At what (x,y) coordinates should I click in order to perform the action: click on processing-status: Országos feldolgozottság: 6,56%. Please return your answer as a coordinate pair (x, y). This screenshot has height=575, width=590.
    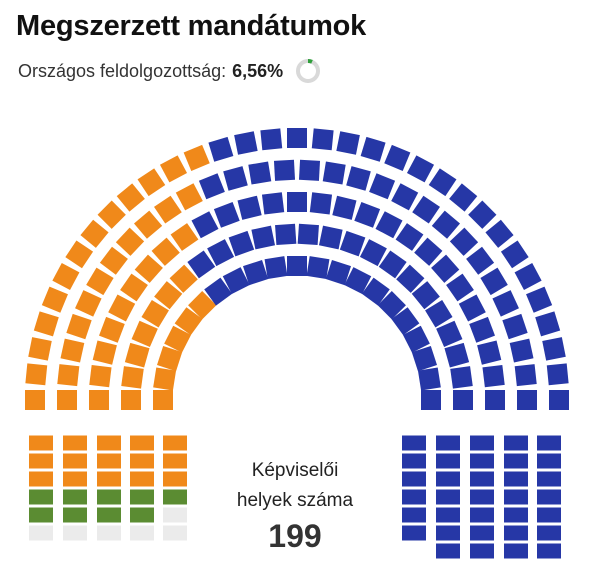
    Looking at the image, I should click on (169, 71).